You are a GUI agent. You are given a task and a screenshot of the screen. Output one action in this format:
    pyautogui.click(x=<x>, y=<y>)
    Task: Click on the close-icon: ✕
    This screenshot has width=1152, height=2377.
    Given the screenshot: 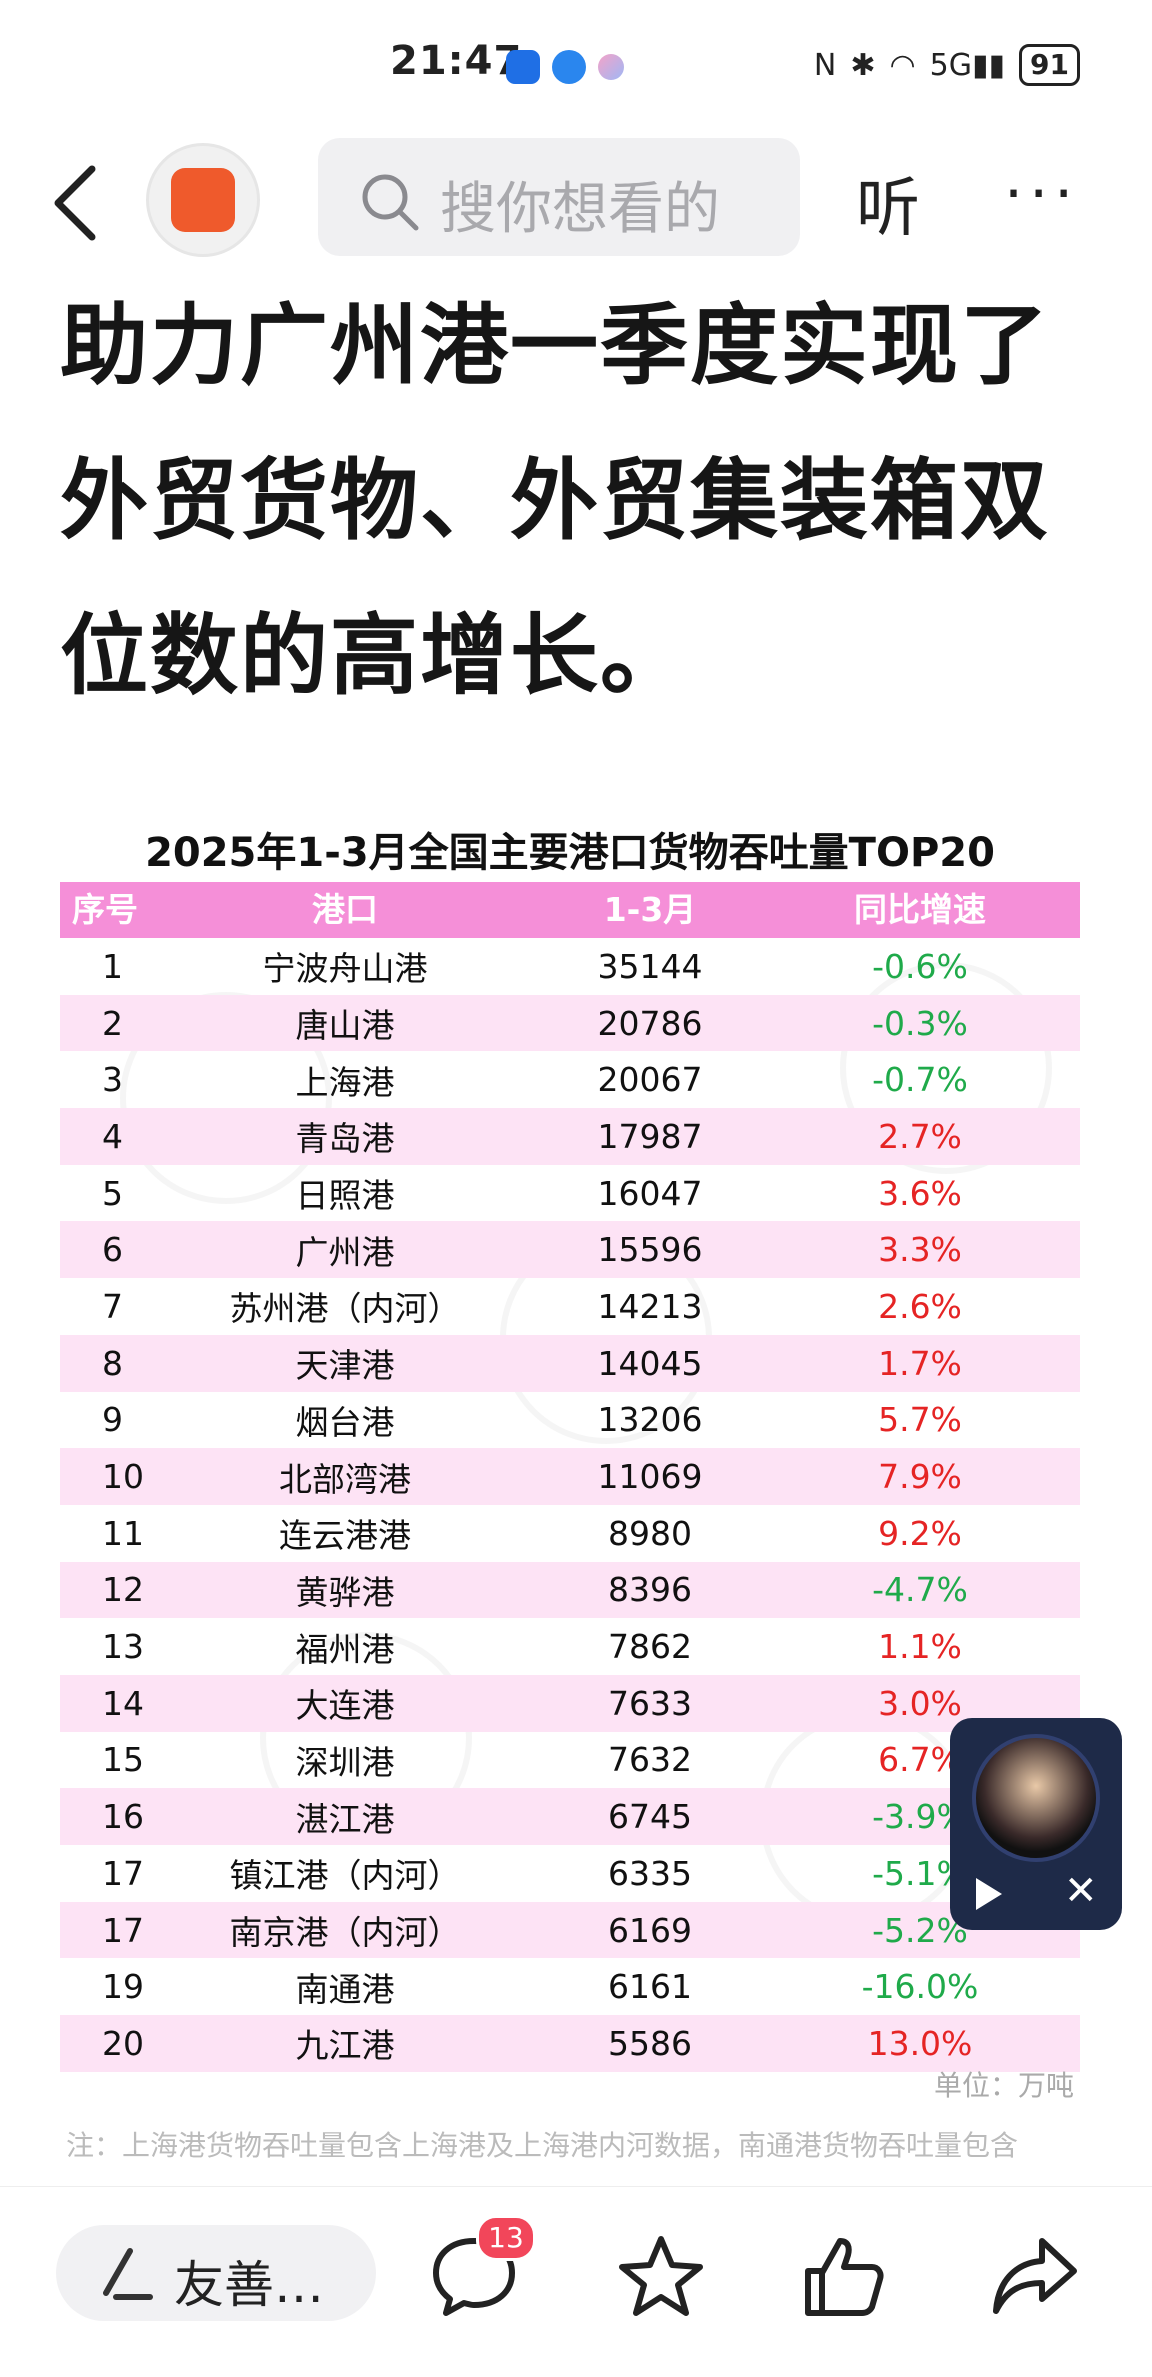 What is the action you would take?
    pyautogui.click(x=1081, y=1891)
    